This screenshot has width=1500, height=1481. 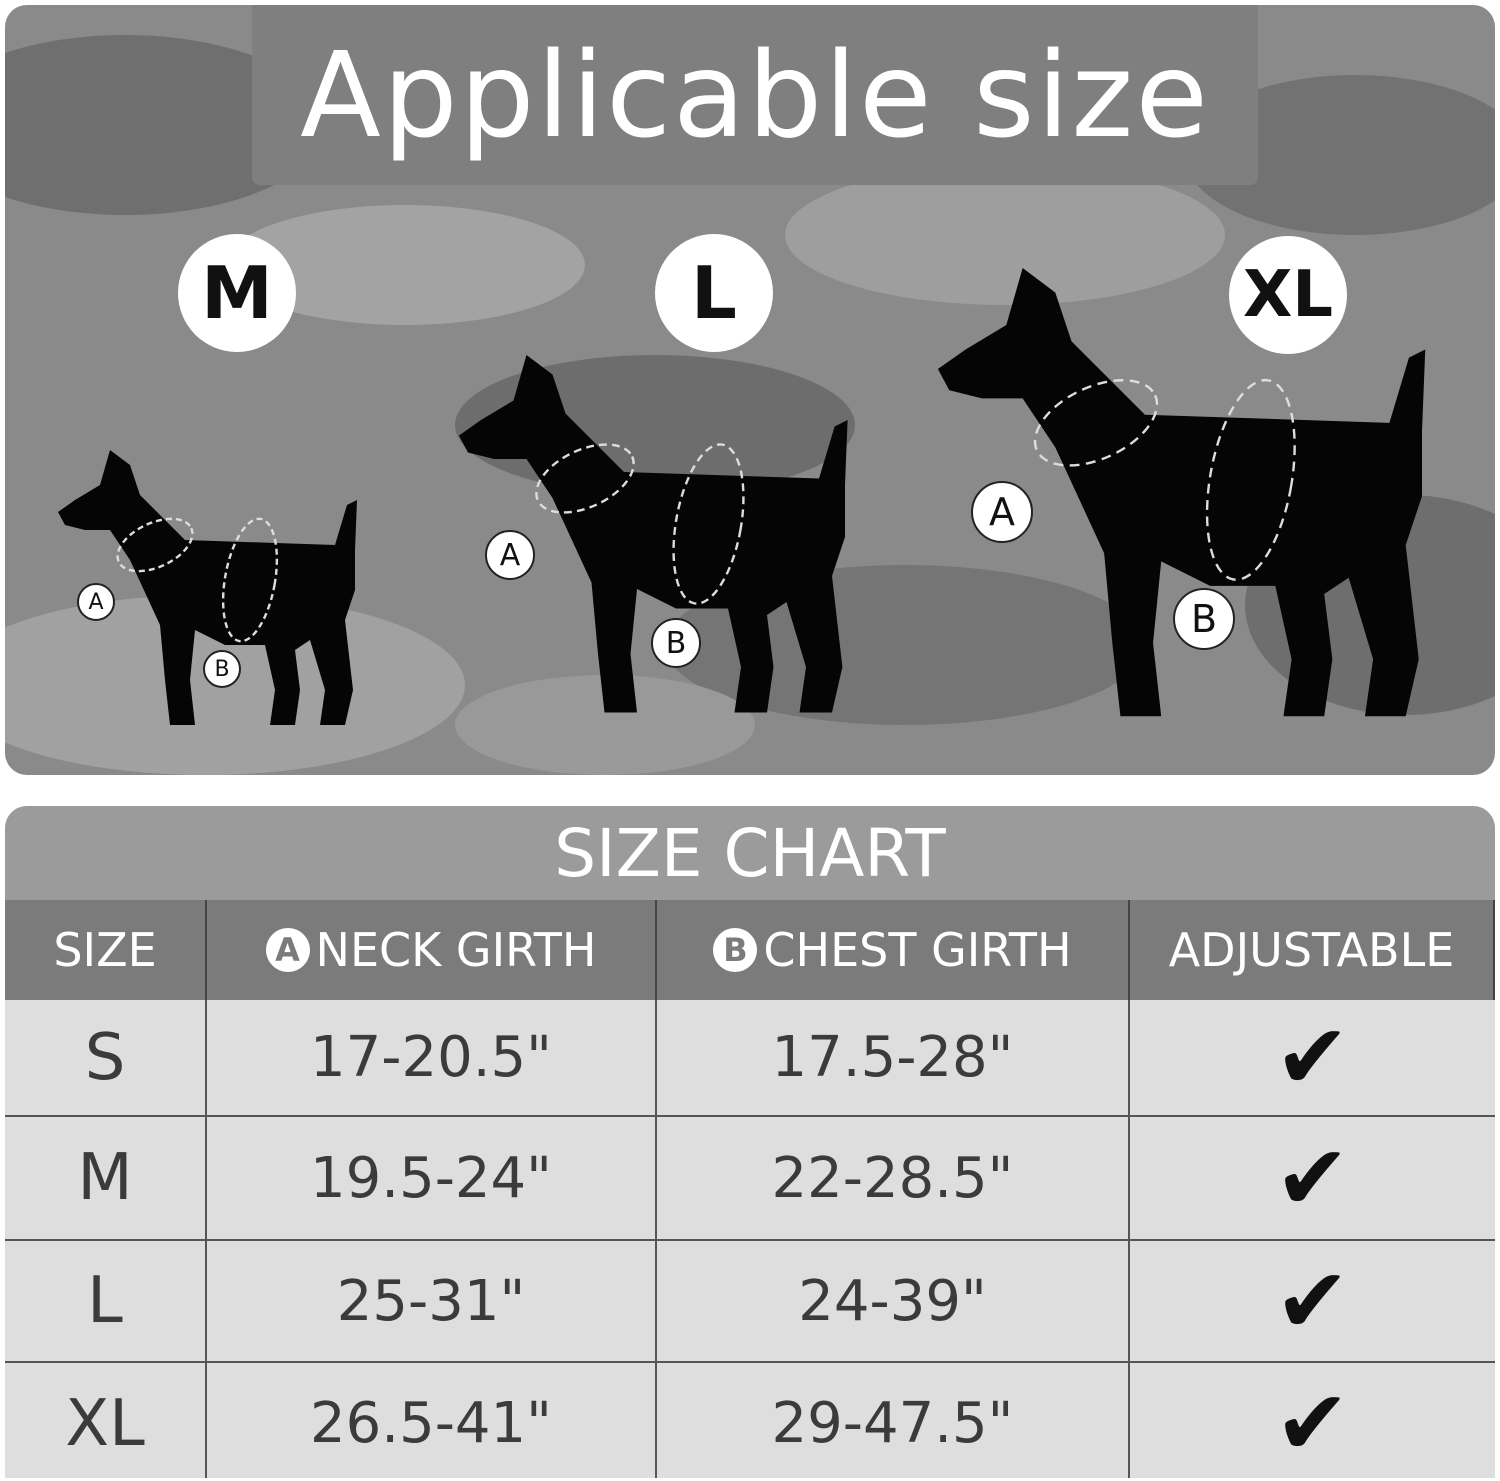 I want to click on header-label: CHEST GIRTH, so click(x=917, y=950).